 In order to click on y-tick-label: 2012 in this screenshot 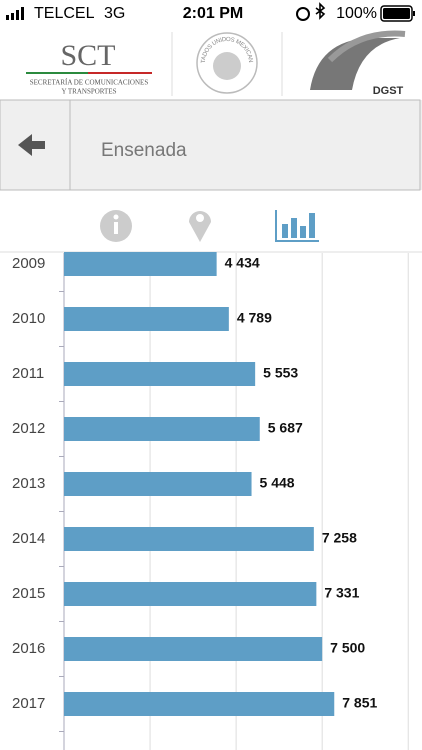, I will do `click(28, 428)`.